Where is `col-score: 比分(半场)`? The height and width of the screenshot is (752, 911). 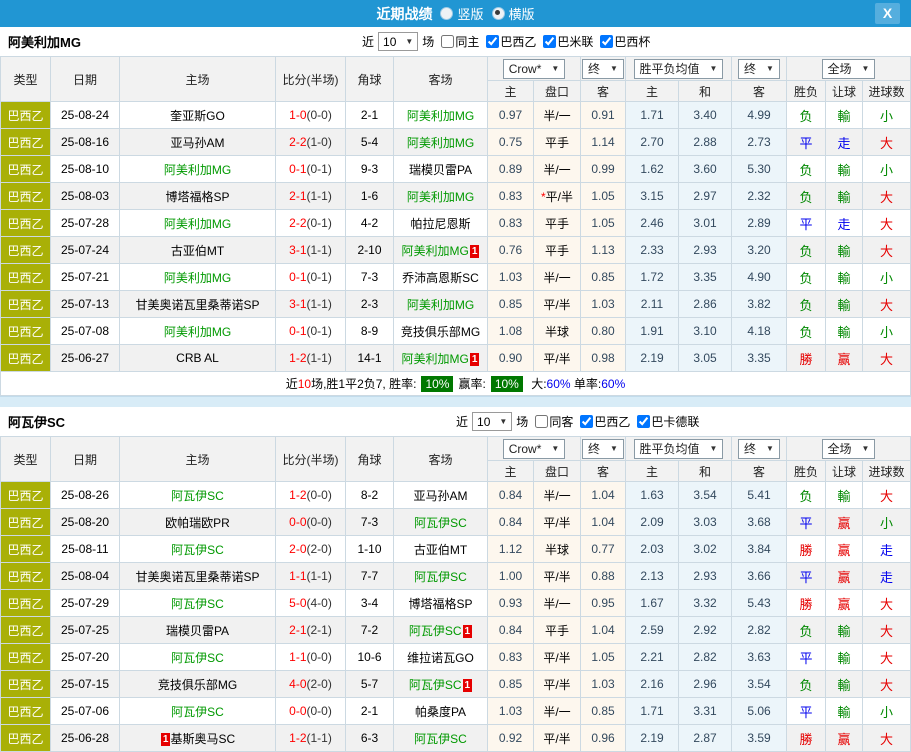 col-score: 比分(半场) is located at coordinates (310, 79).